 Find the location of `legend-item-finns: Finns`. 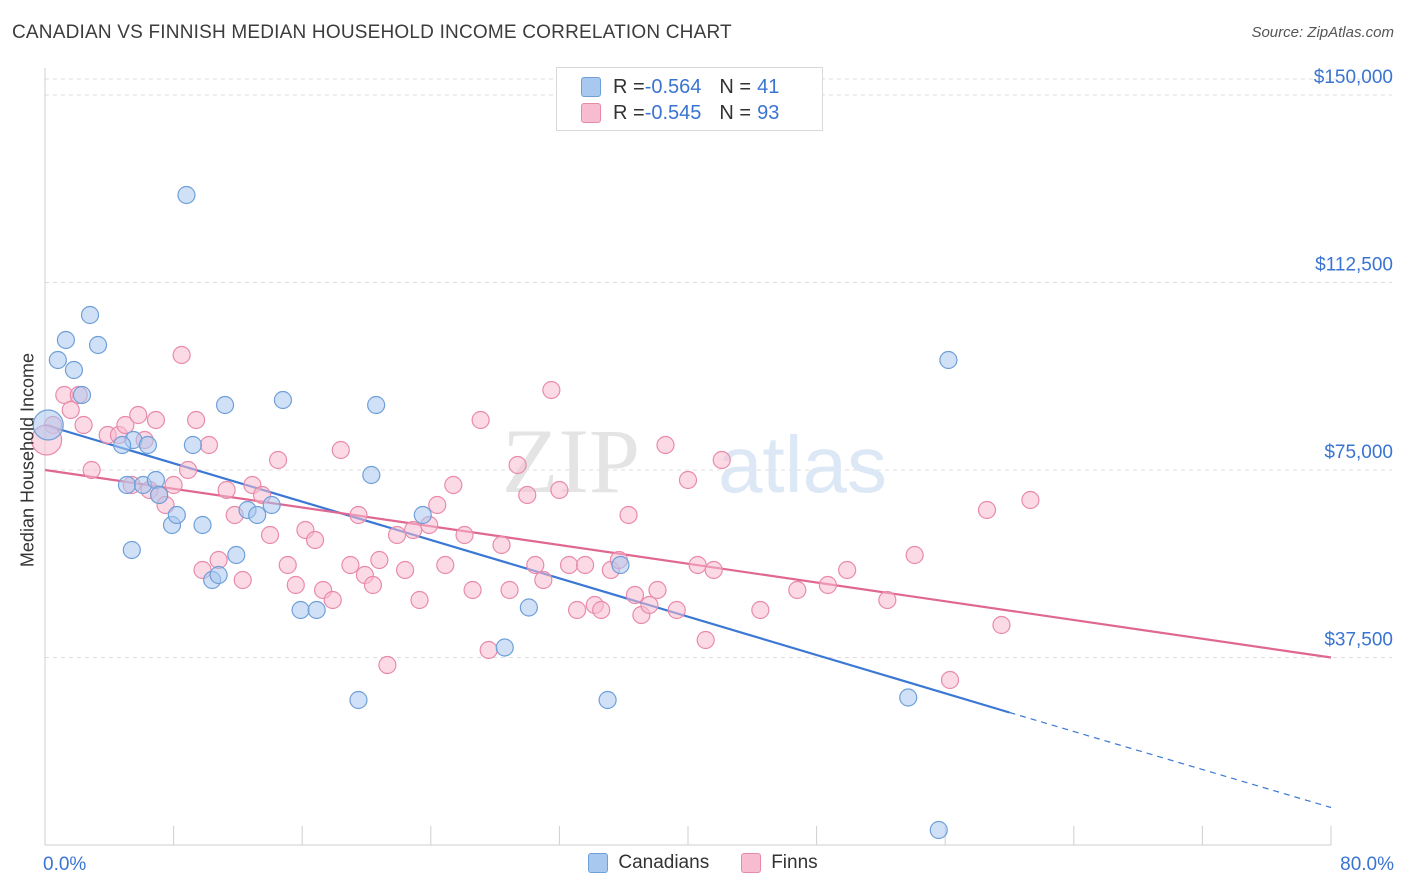

legend-item-finns: Finns is located at coordinates (779, 863).